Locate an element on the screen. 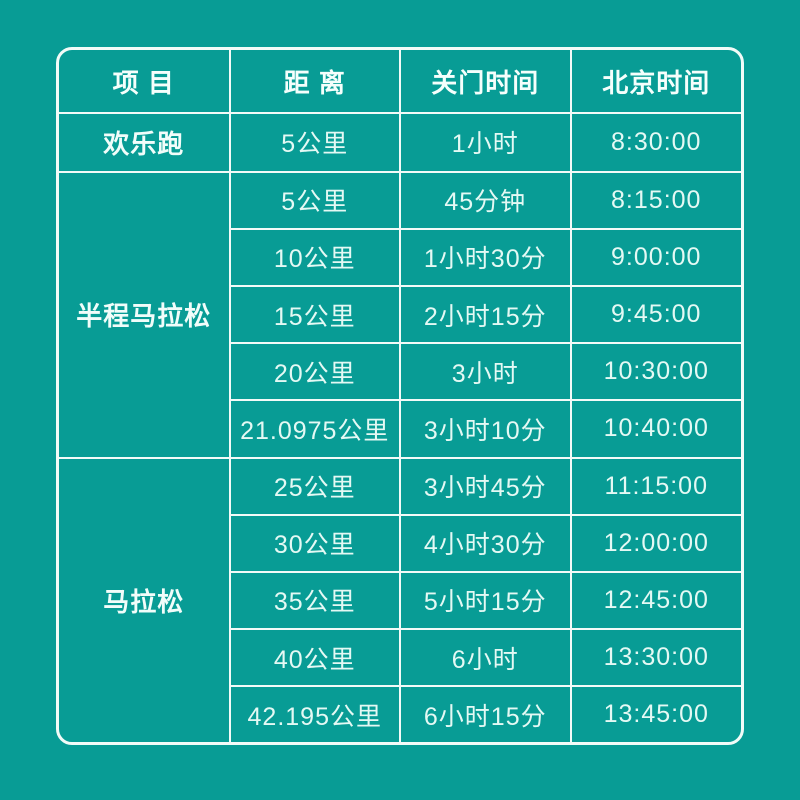 This screenshot has width=800, height=800. cutoff-time-cell: 3小时 is located at coordinates (485, 372).